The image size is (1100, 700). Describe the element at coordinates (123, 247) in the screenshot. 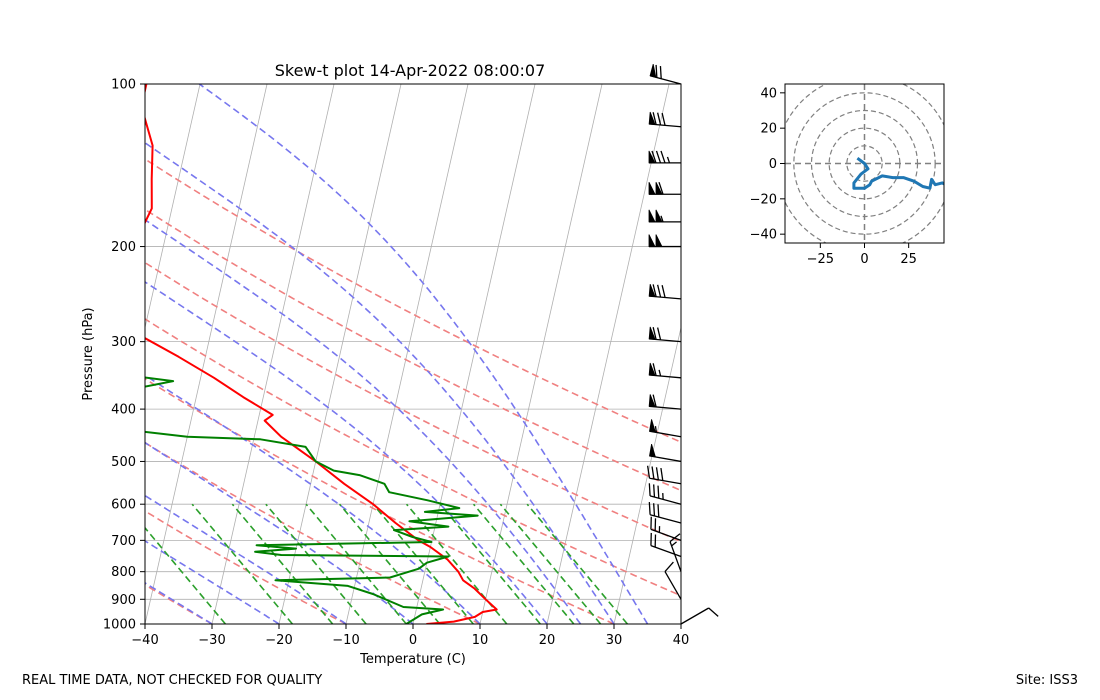

I see `y-tick-label: 200` at that location.